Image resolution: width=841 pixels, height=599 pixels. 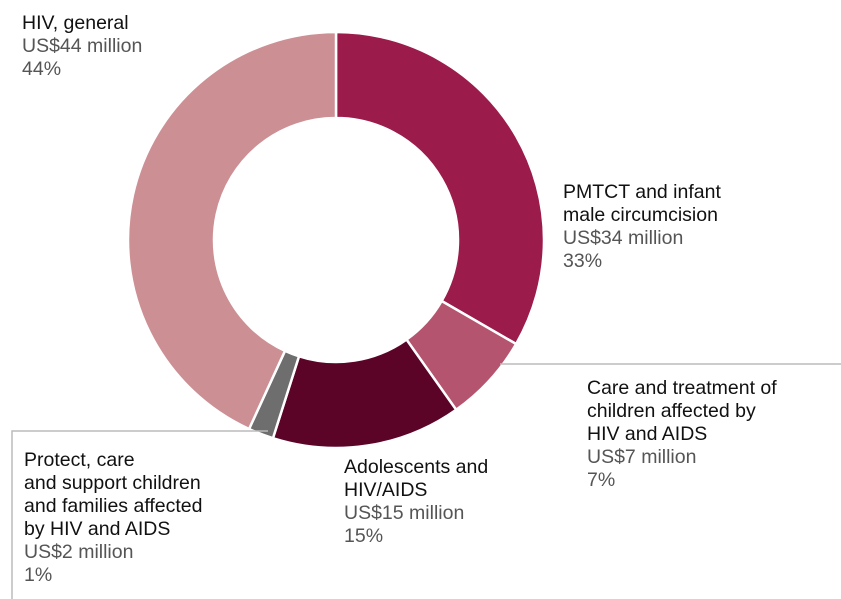 What do you see at coordinates (79, 552) in the screenshot?
I see `label-protect-amount: US$2 million` at bounding box center [79, 552].